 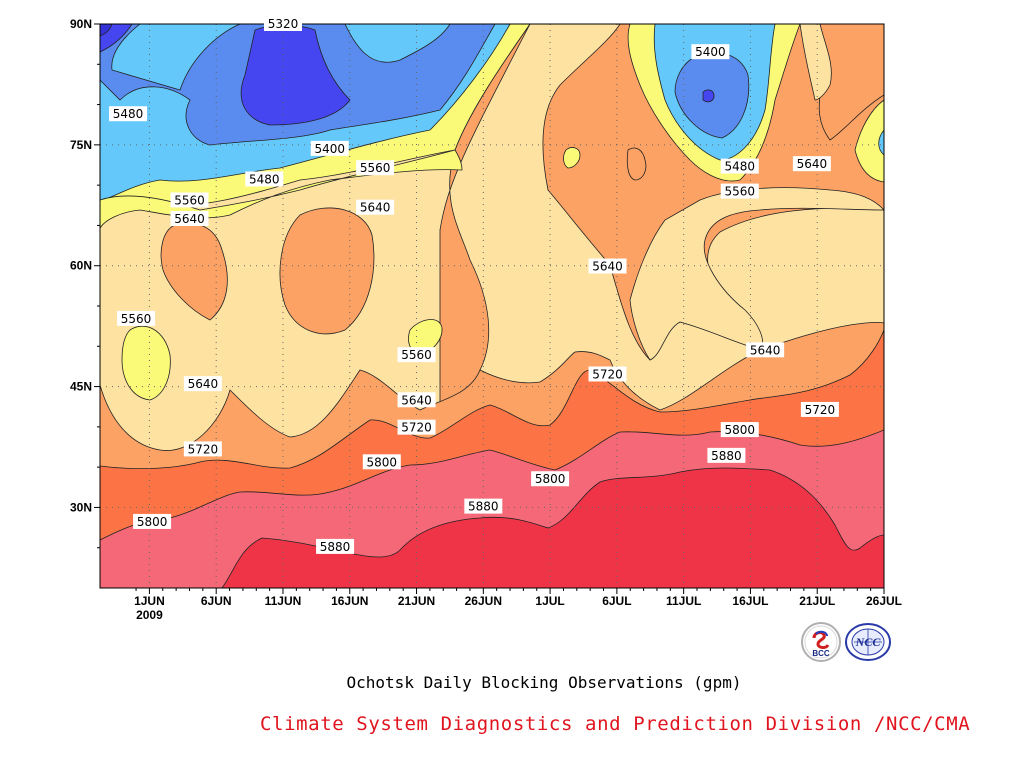 I want to click on contour-label-text: 5880, so click(x=335, y=547).